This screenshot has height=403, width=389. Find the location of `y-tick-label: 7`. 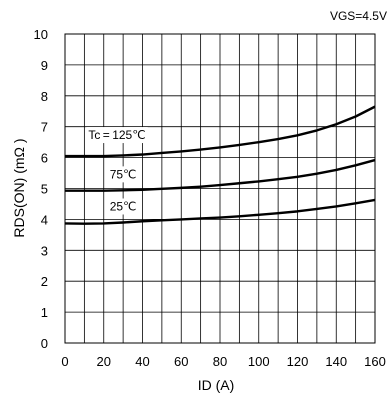

y-tick-label: 7 is located at coordinates (44, 127).